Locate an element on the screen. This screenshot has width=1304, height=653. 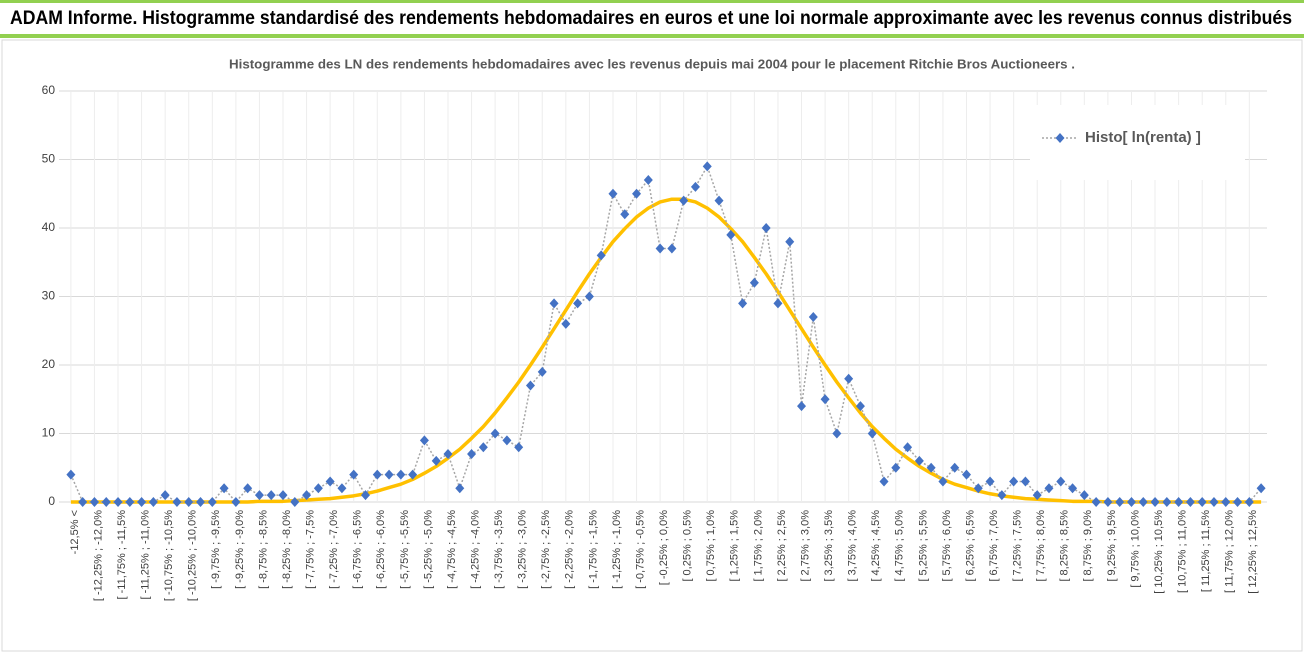
y-tick-label: 60 is located at coordinates (49, 90).